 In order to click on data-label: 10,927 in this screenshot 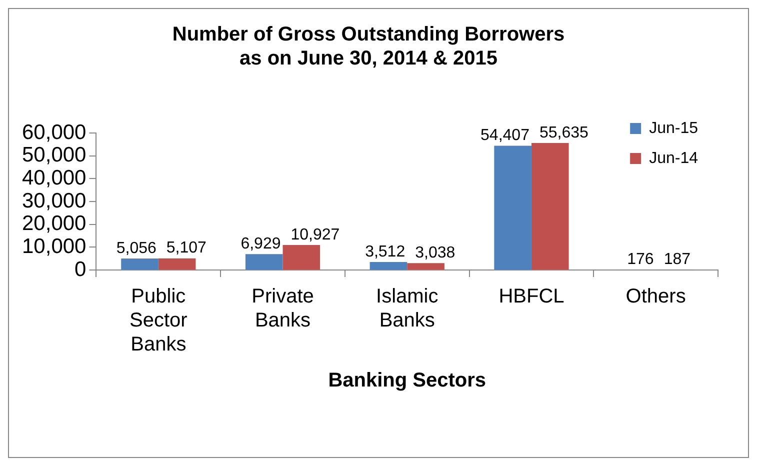, I will do `click(315, 235)`.